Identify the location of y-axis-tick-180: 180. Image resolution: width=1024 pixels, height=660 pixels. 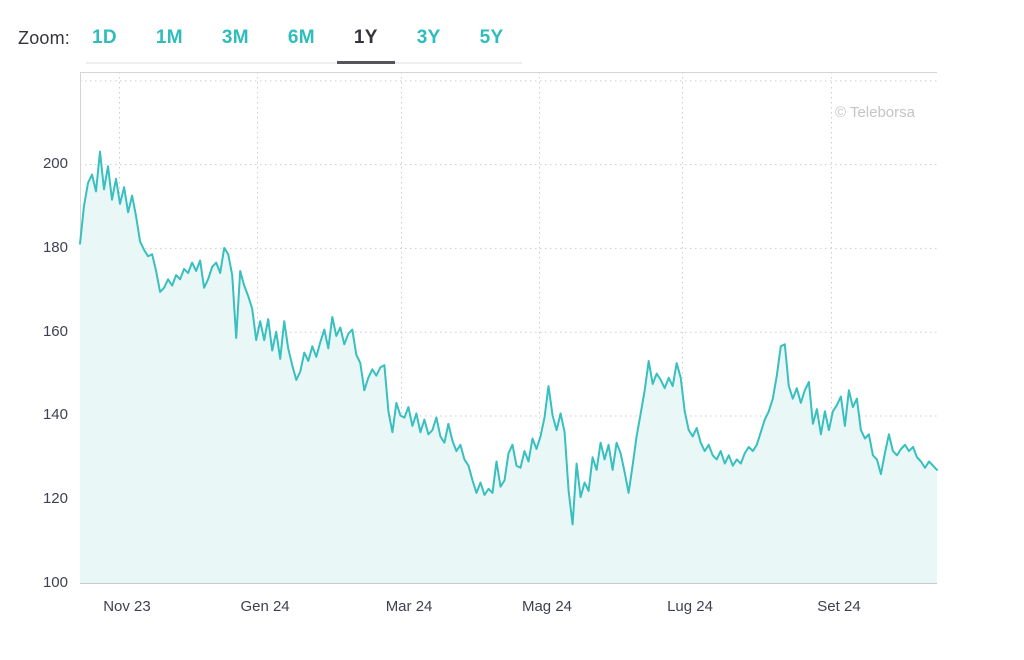
(55, 247).